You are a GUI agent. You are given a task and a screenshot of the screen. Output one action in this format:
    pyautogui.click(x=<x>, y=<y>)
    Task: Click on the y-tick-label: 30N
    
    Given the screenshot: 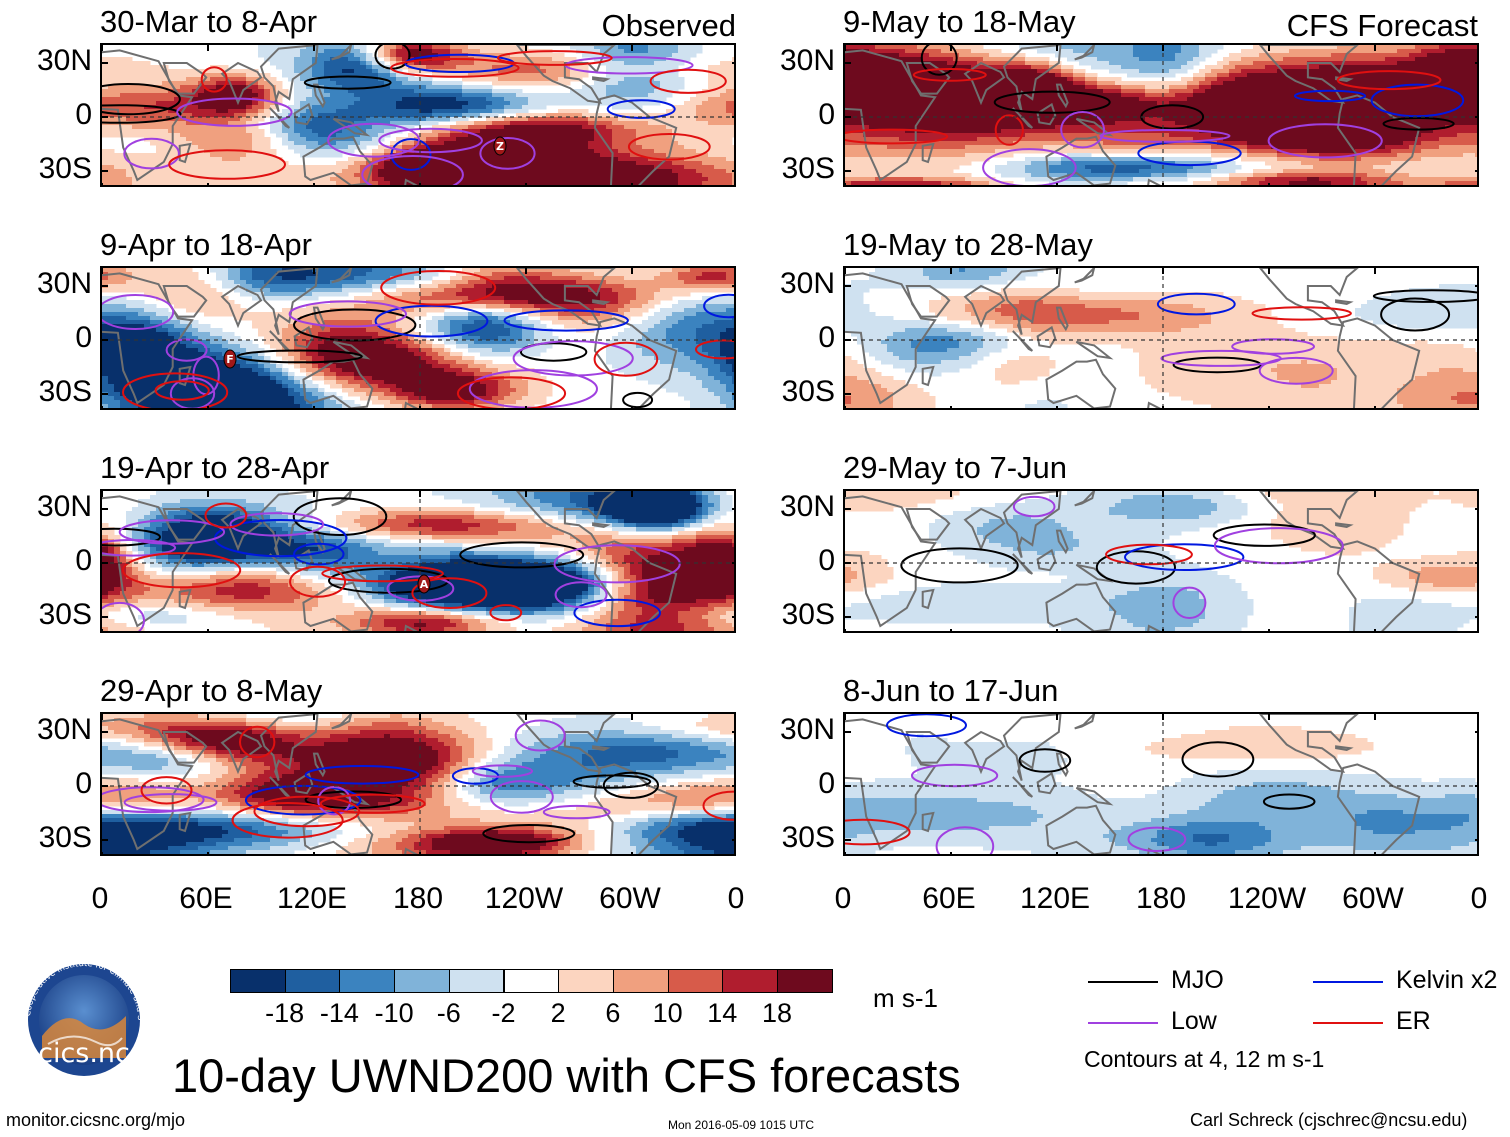 What is the action you would take?
    pyautogui.click(x=52, y=61)
    